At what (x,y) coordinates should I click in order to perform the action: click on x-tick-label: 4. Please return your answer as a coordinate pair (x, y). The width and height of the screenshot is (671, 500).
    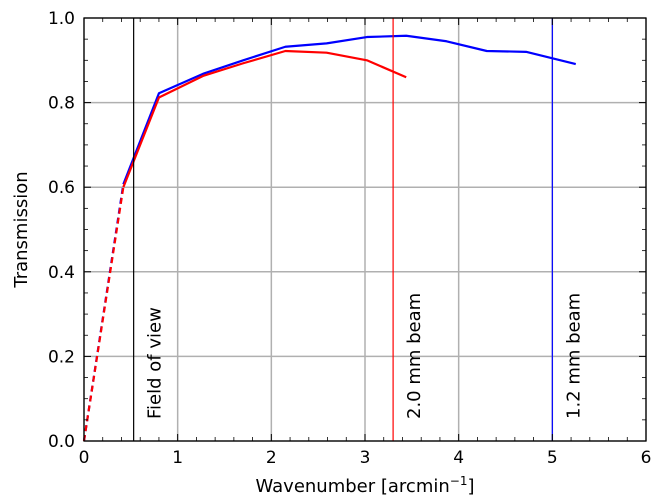
    Looking at the image, I should click on (458, 458).